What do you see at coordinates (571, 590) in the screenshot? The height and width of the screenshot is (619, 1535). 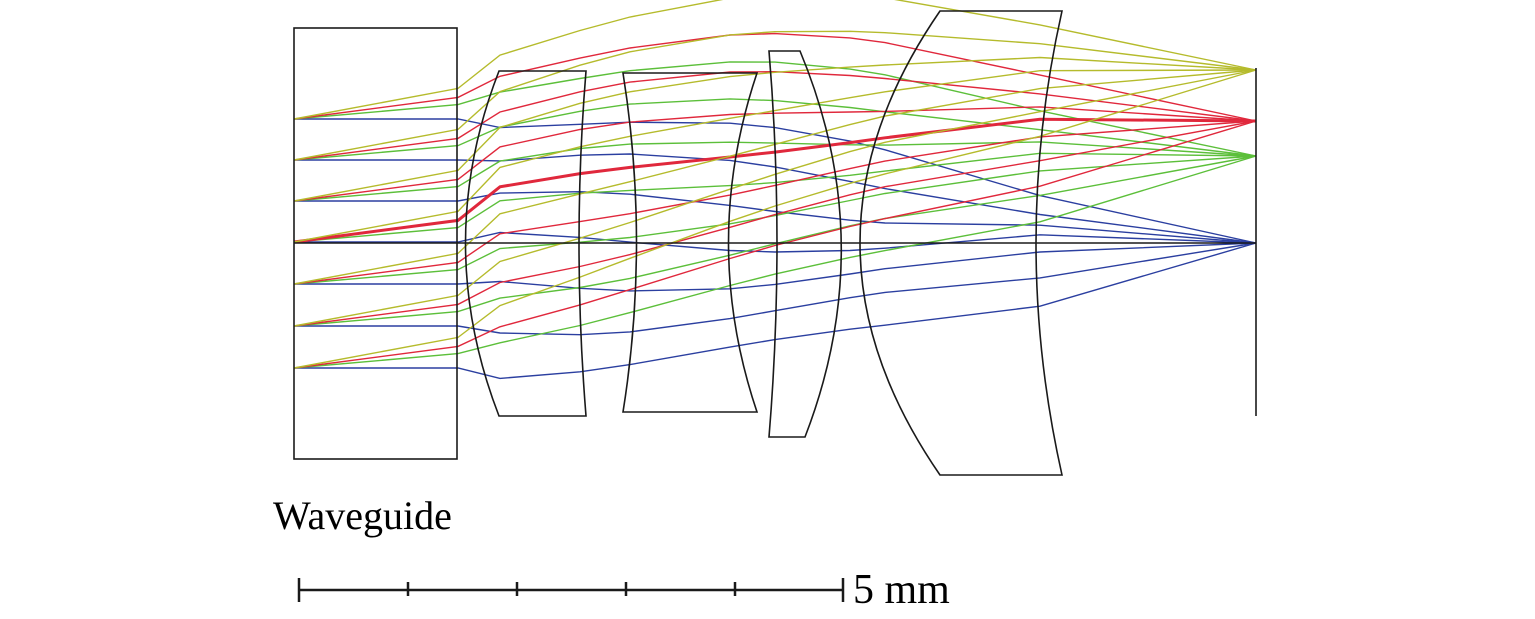 I see `scale-bar` at bounding box center [571, 590].